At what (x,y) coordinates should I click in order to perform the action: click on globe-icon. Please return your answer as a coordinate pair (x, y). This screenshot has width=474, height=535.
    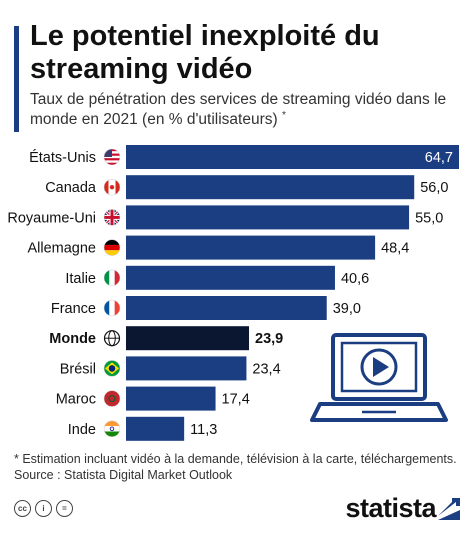
    Looking at the image, I should click on (112, 338).